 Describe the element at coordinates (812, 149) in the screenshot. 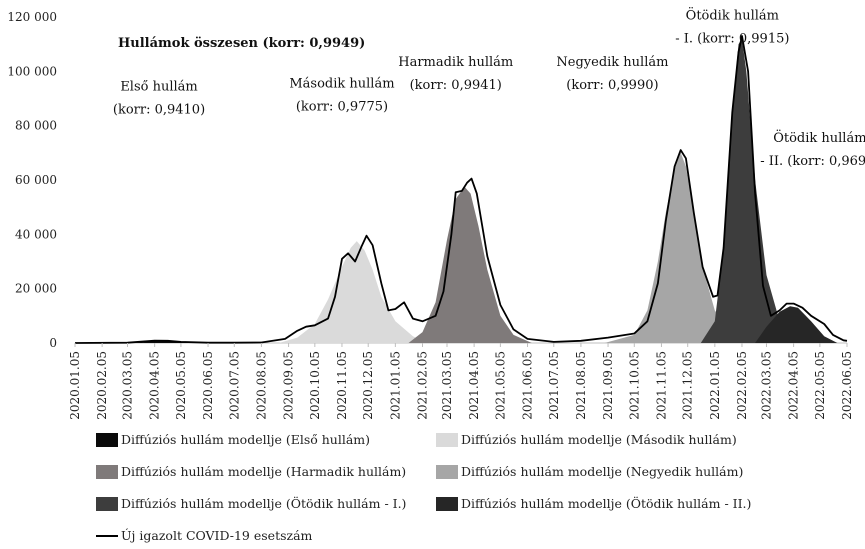

I see `wave-annotation-5: Ötödik hullám- II. (korr: 0,9696)` at that location.